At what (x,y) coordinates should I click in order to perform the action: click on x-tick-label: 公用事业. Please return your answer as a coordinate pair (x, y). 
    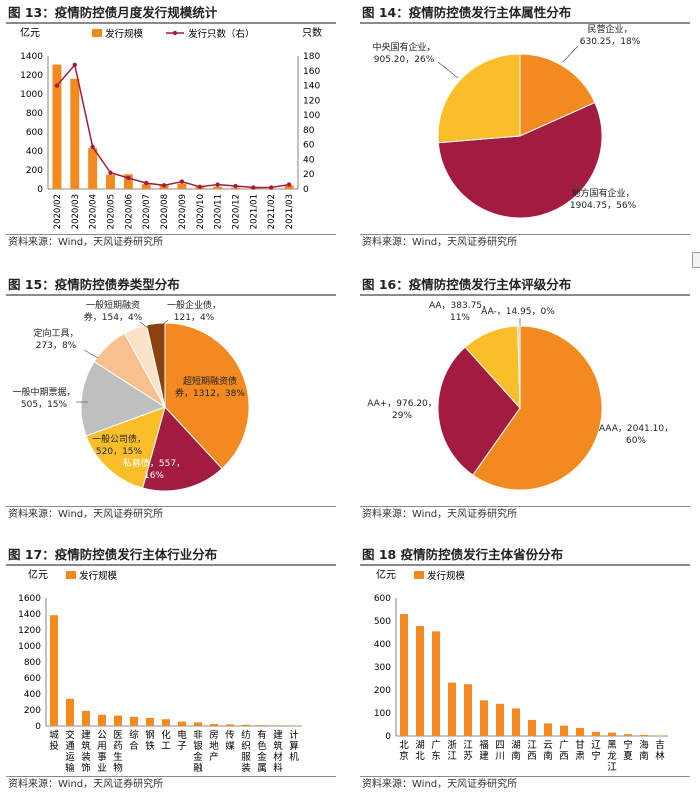
    Looking at the image, I should click on (102, 752).